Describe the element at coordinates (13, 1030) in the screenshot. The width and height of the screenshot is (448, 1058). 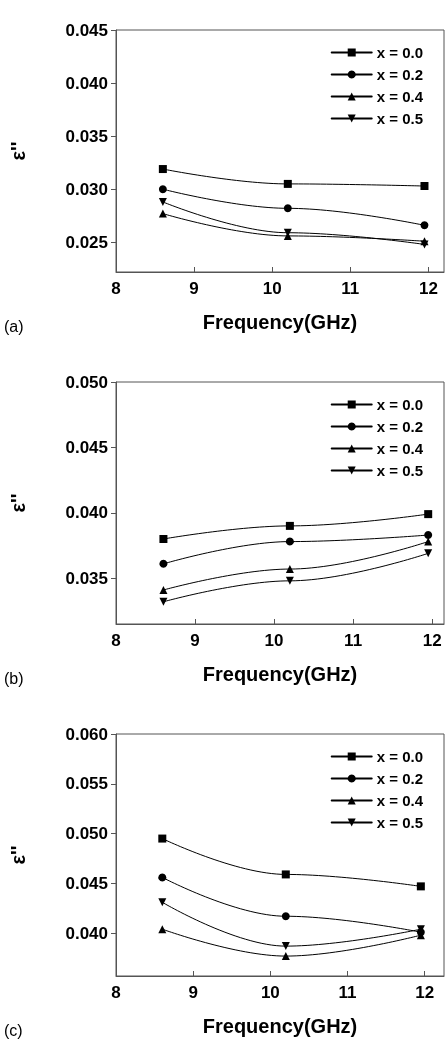
I see `text: (c)` at that location.